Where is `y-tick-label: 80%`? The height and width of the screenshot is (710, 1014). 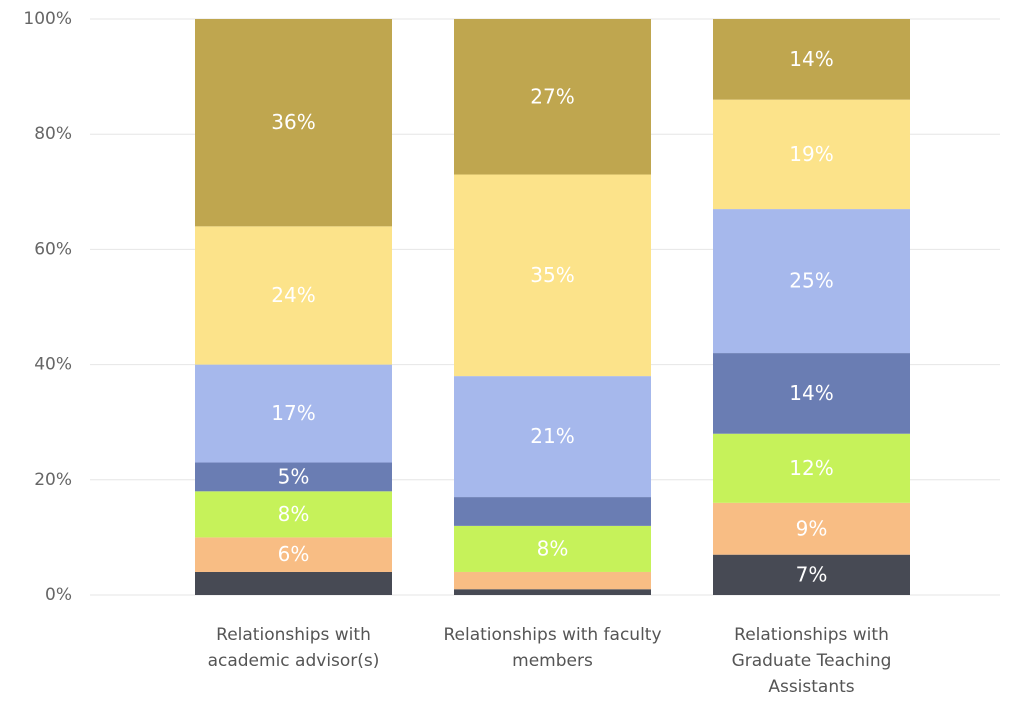 y-tick-label: 80% is located at coordinates (53, 134).